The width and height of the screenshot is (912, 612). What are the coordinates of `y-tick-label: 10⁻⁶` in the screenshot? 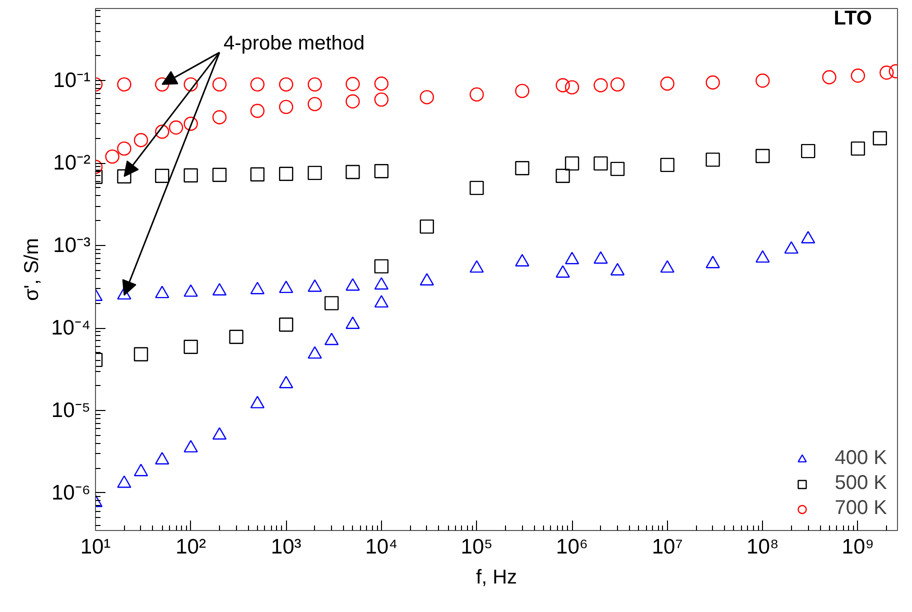 It's located at (71, 492).